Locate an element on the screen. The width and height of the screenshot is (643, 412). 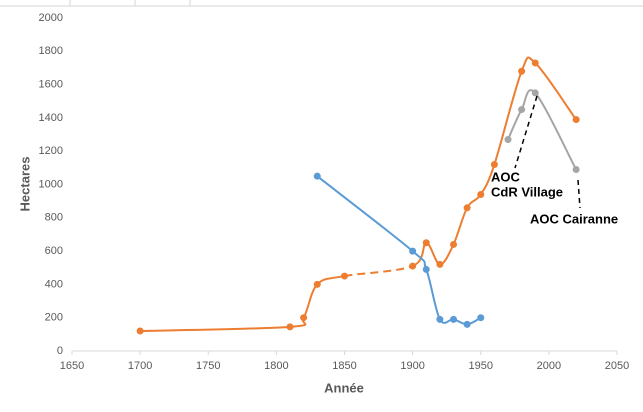
x-tick-label: 1700 is located at coordinates (140, 366).